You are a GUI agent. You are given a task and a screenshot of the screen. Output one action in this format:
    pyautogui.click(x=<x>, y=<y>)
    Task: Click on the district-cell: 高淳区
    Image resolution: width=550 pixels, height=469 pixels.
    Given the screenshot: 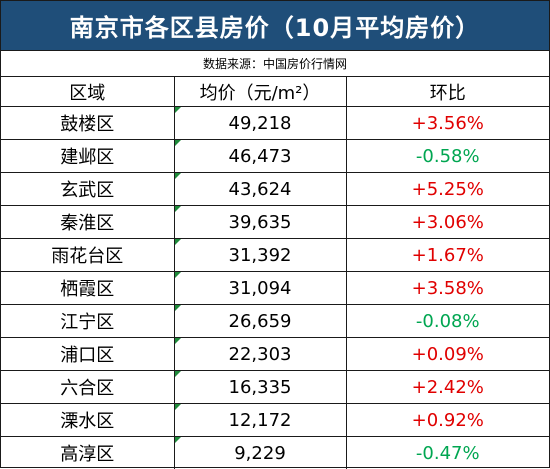 What is the action you would take?
    pyautogui.click(x=87, y=453)
    